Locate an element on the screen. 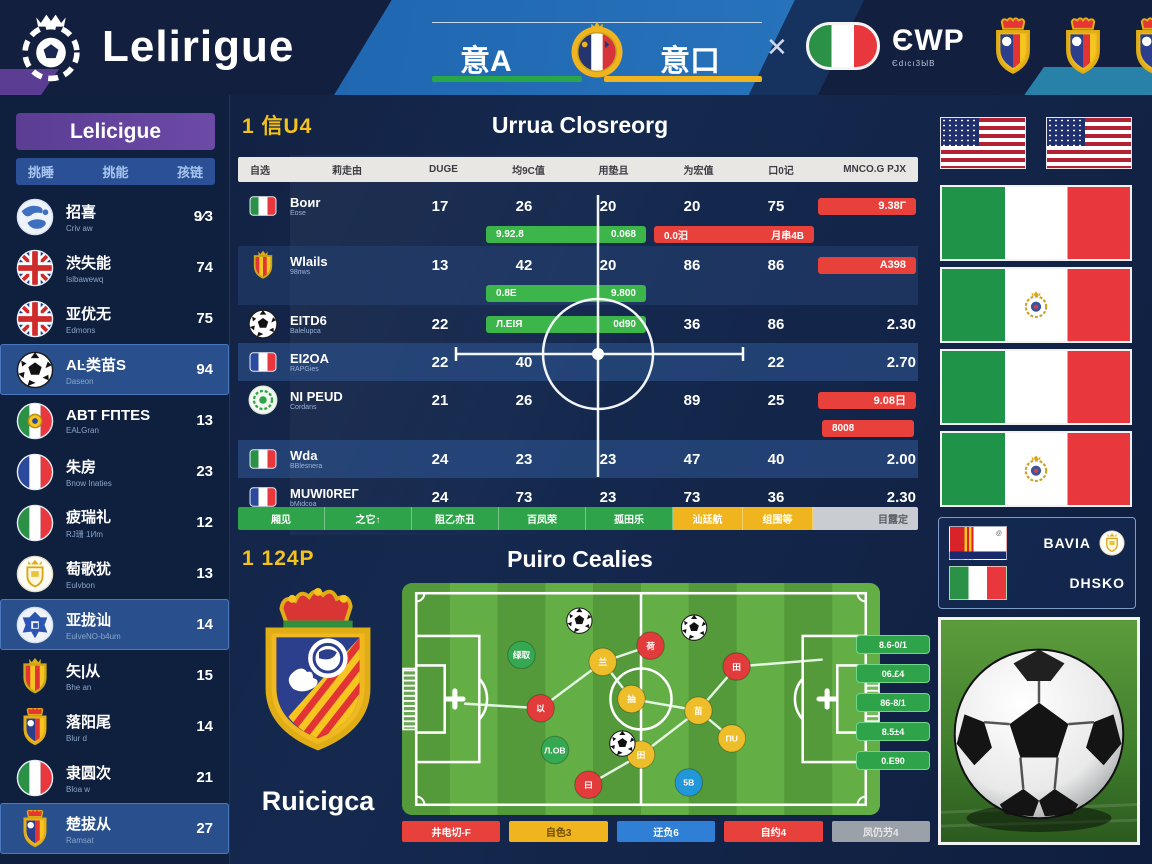 The width and height of the screenshot is (1152, 864). team-subtitle: RAPGies is located at coordinates (304, 369).